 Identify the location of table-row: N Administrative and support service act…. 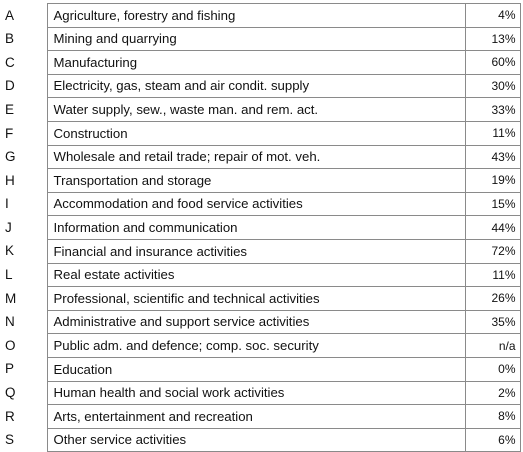
(260, 322).